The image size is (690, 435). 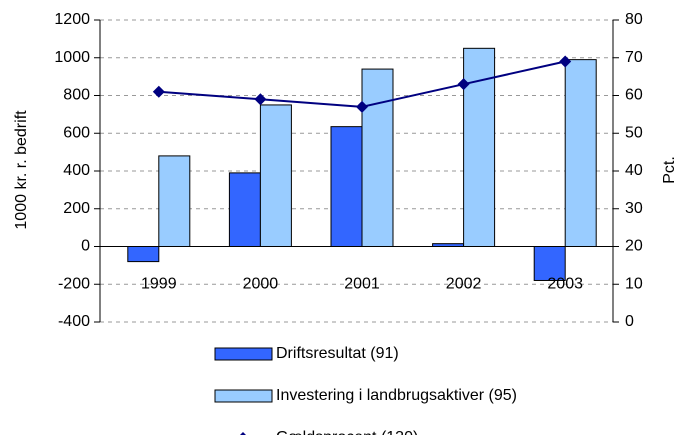 What do you see at coordinates (159, 283) in the screenshot?
I see `x-tick-label: 1999` at bounding box center [159, 283].